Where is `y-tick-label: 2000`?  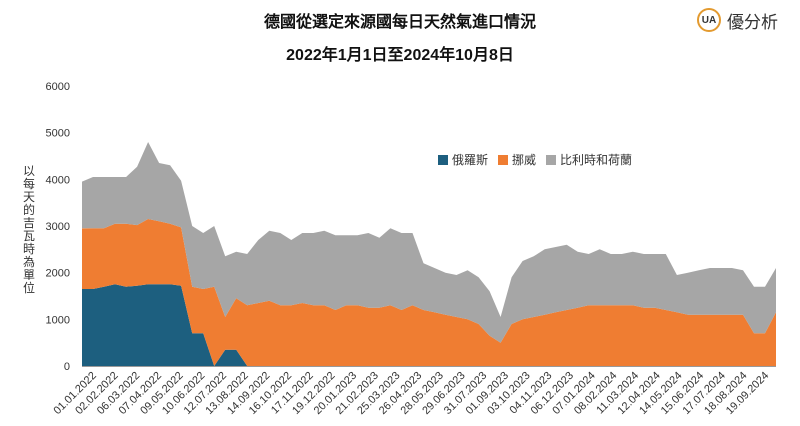
y-tick-label: 2000 is located at coordinates (58, 274).